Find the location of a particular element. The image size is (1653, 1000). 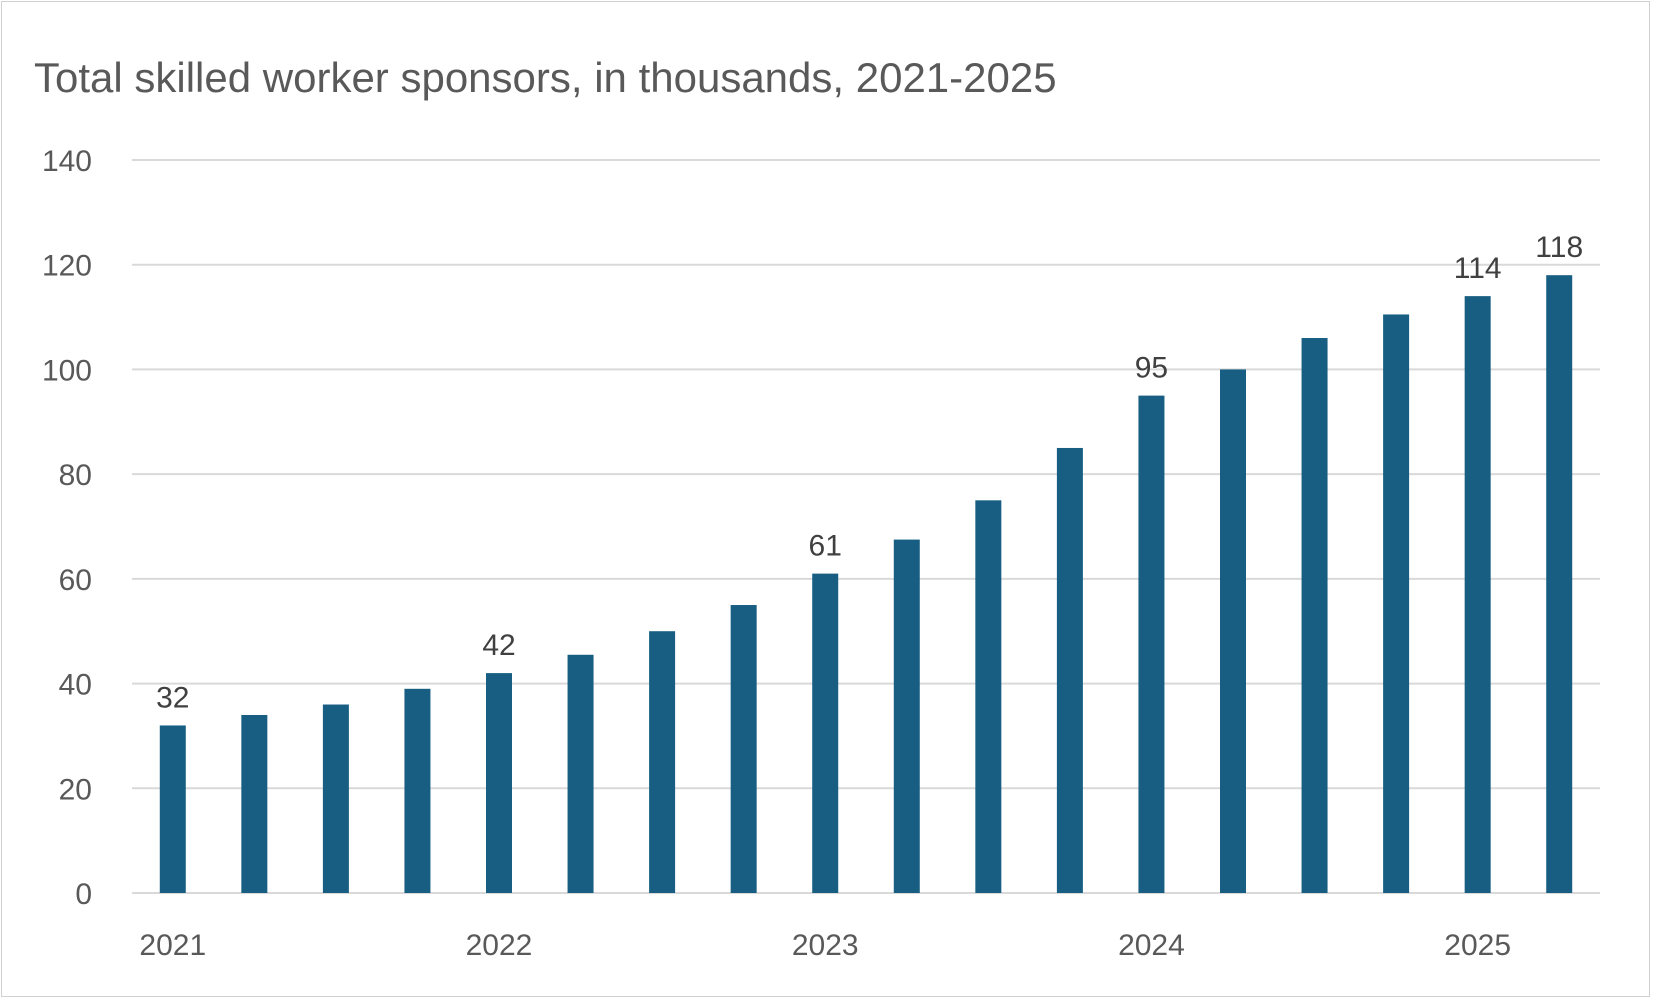

data-label: 114 is located at coordinates (1478, 268).